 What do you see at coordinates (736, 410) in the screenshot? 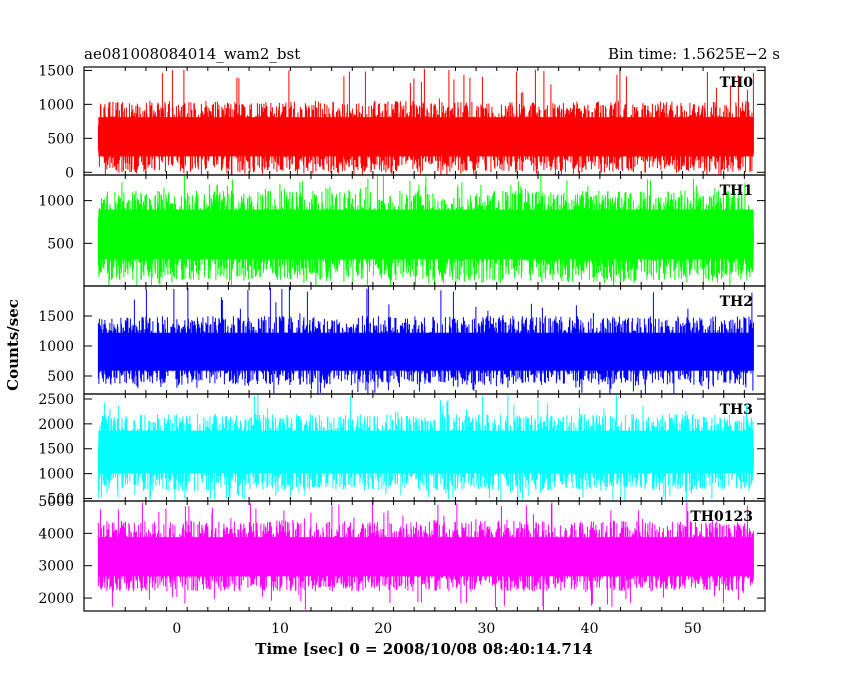
I see `panel-th3-label: TH3` at bounding box center [736, 410].